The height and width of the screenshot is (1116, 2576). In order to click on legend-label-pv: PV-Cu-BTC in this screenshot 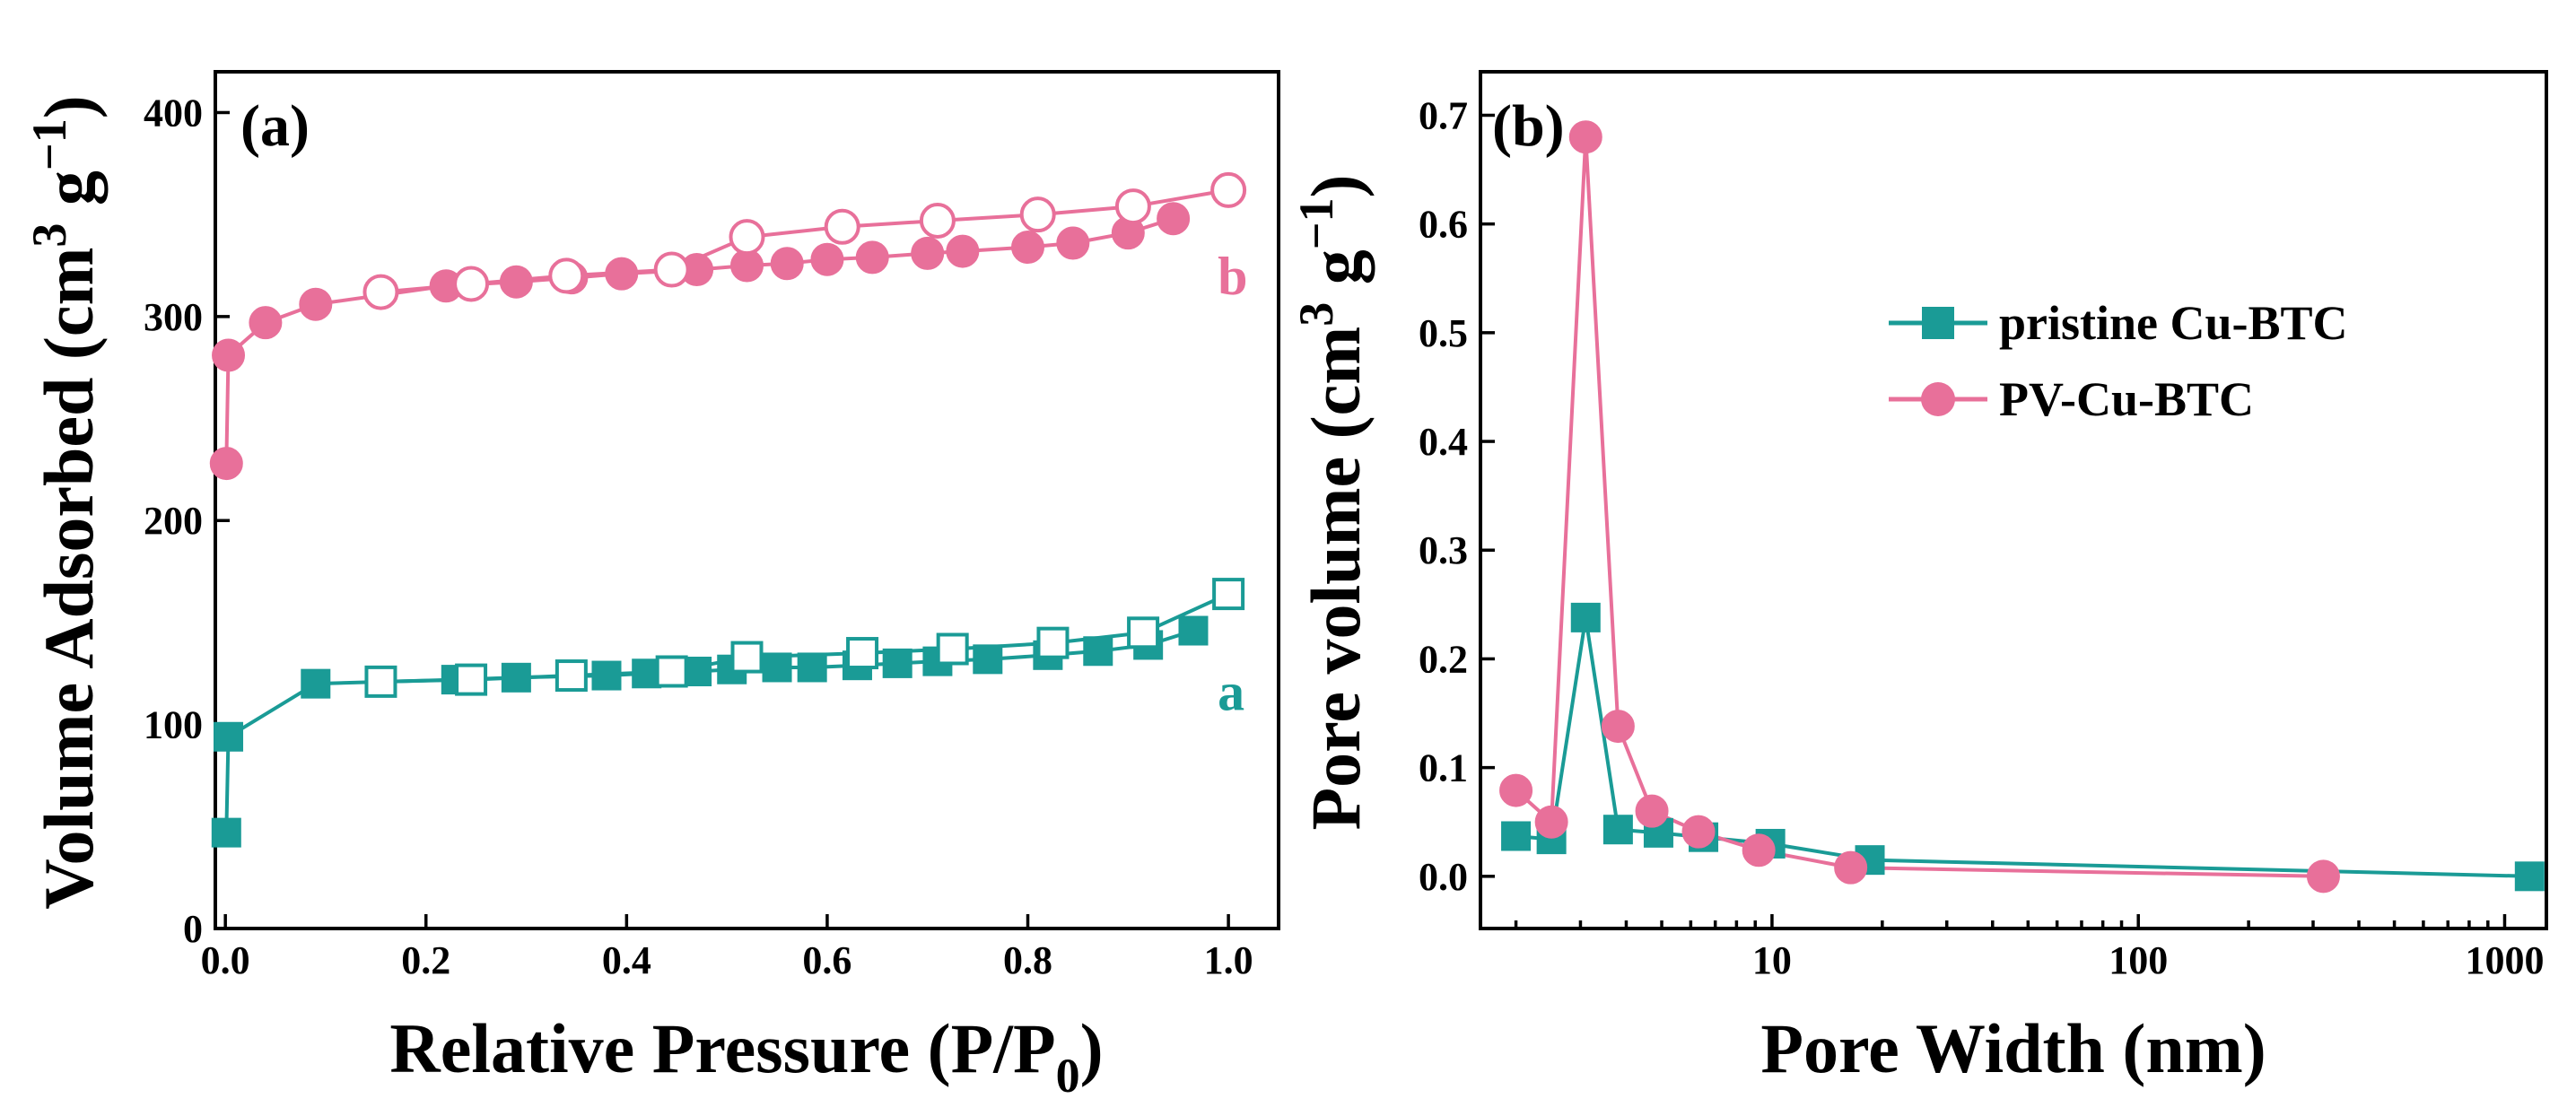, I will do `click(2126, 399)`.